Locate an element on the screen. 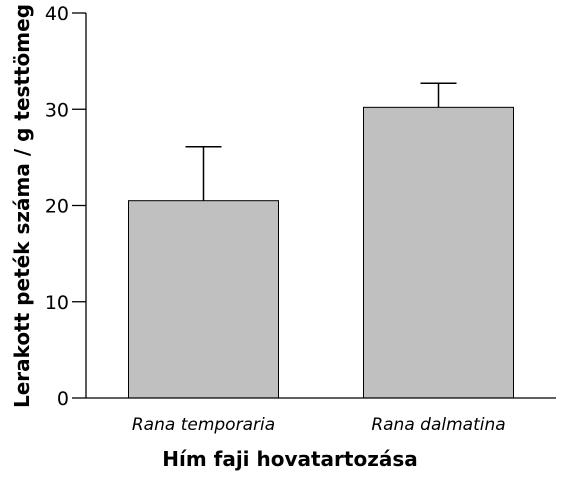 The width and height of the screenshot is (571, 484). y-tick-label: 0 is located at coordinates (63, 399).